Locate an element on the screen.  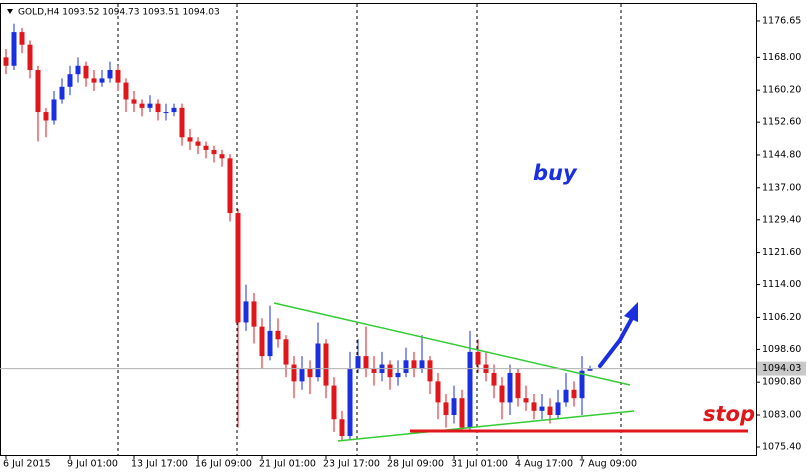
x-tick-label: 13 Jul 17:00 is located at coordinates (159, 464).